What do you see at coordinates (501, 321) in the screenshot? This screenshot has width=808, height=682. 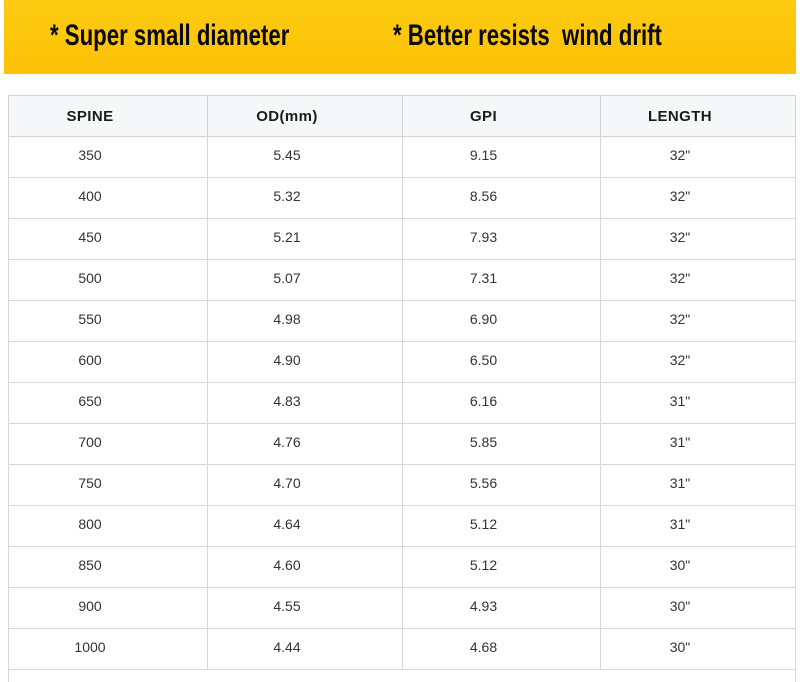 I see `cell-gpi: 6.90` at bounding box center [501, 321].